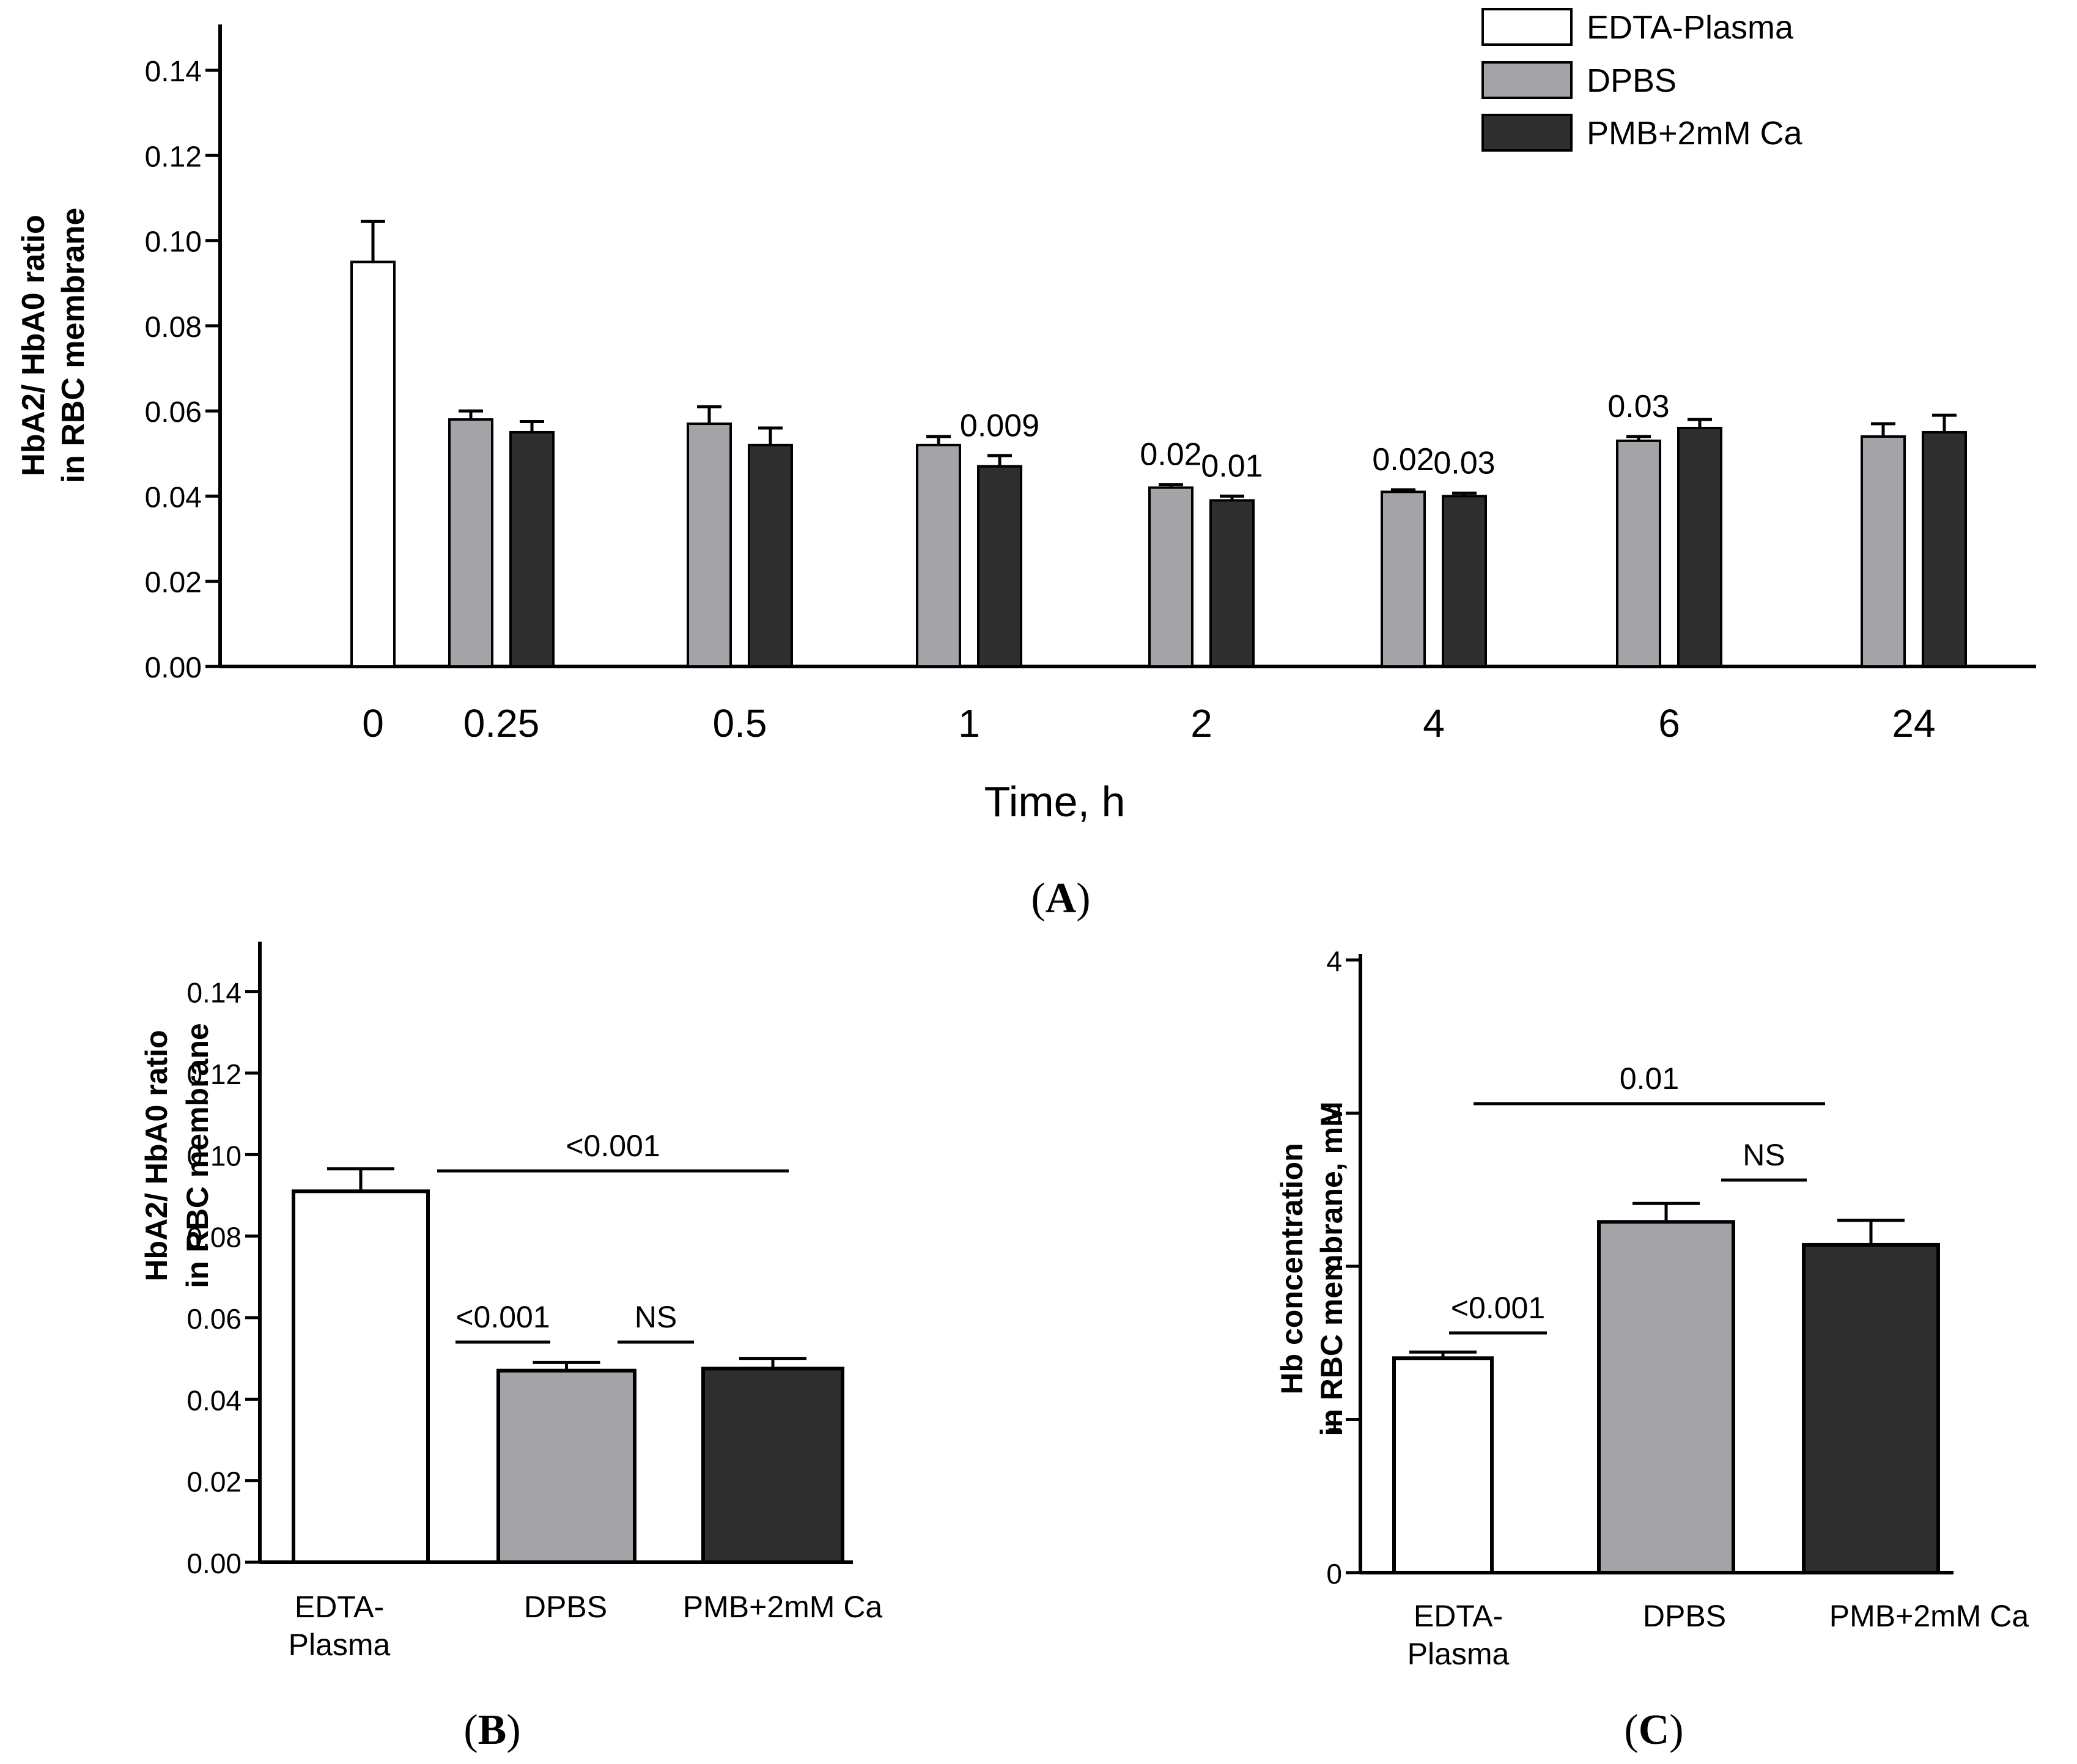 This screenshot has width=2077, height=1764. I want to click on legend-label: EDTA-Plasma, so click(1691, 27).